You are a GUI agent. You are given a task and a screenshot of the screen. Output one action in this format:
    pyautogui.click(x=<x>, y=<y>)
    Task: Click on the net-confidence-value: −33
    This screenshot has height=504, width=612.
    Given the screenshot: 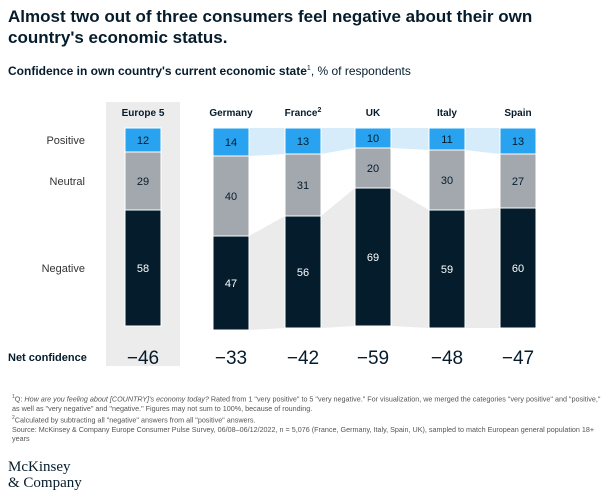 What is the action you would take?
    pyautogui.click(x=231, y=358)
    